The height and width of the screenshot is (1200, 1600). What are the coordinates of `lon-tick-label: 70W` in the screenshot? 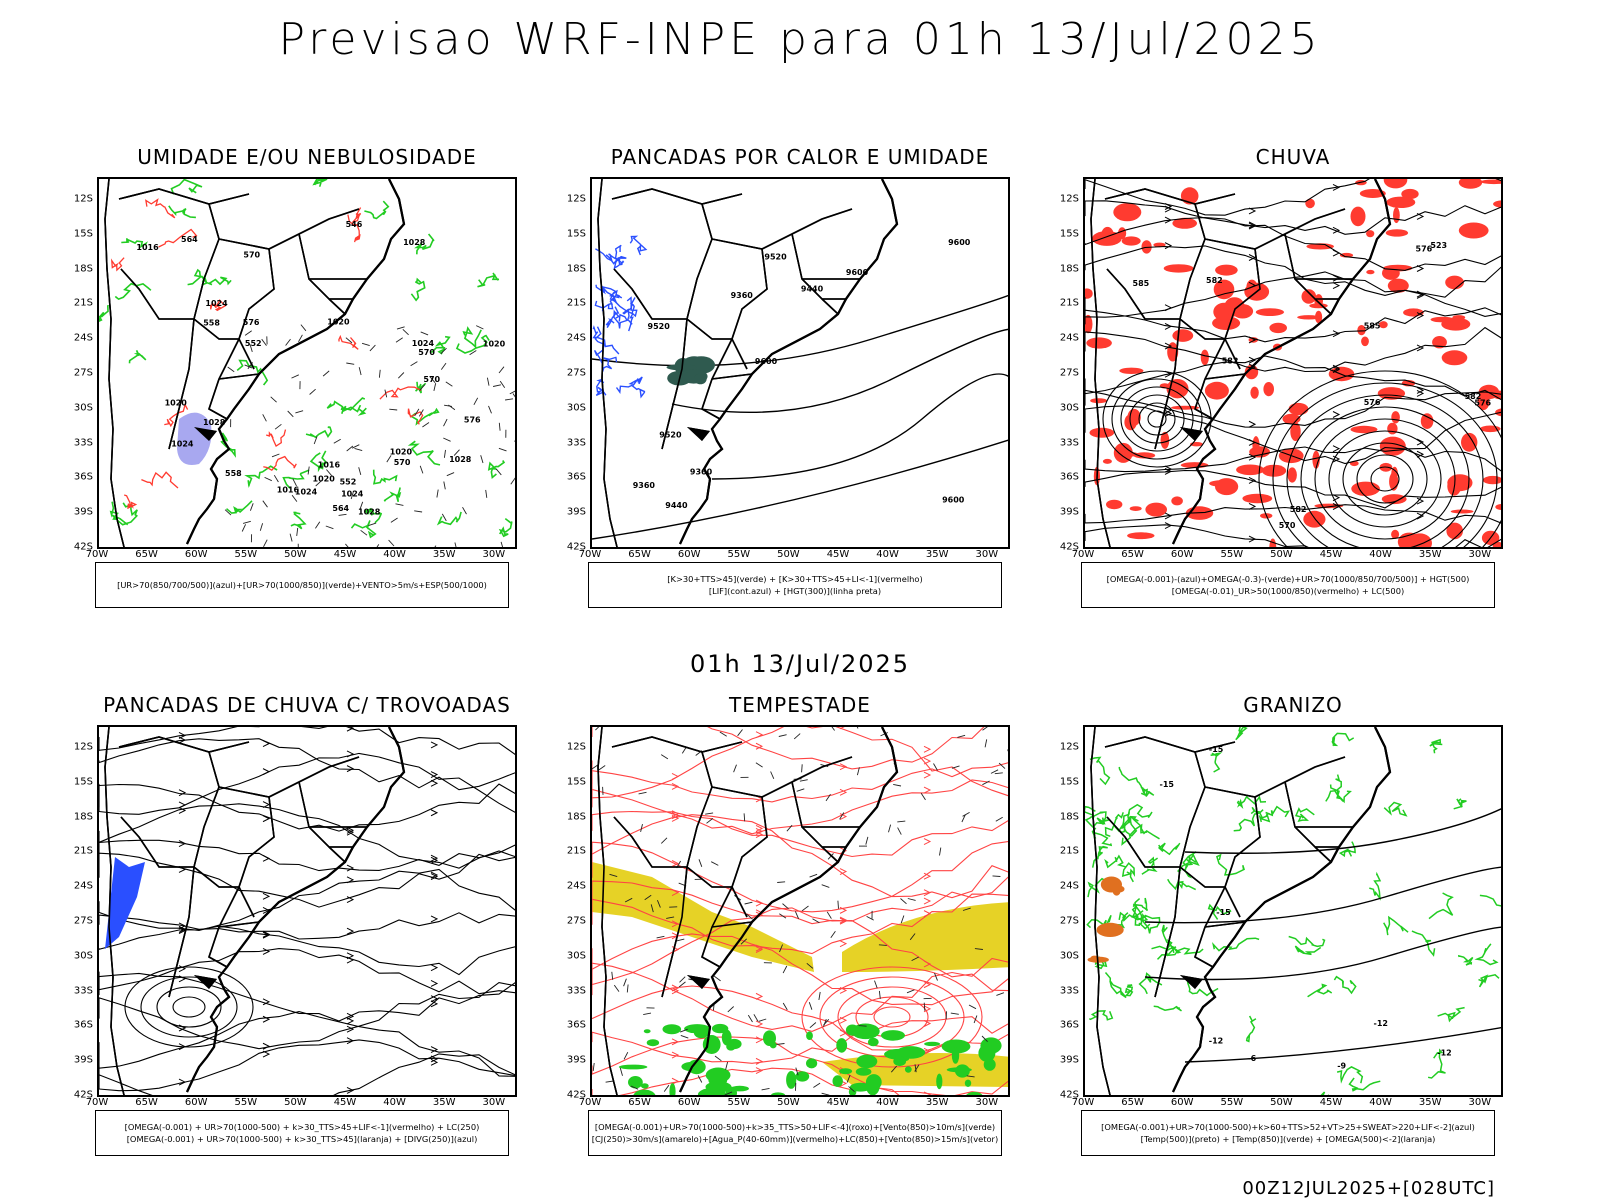 It's located at (97, 1102).